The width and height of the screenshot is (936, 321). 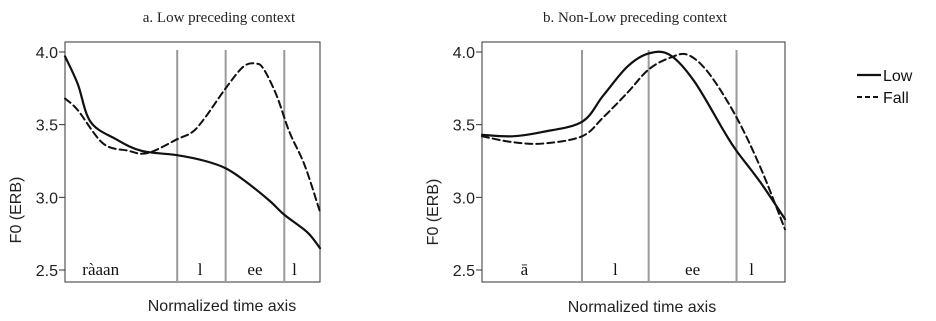 What do you see at coordinates (464, 198) in the screenshot?
I see `panel-b-ytick-label: 3.0` at bounding box center [464, 198].